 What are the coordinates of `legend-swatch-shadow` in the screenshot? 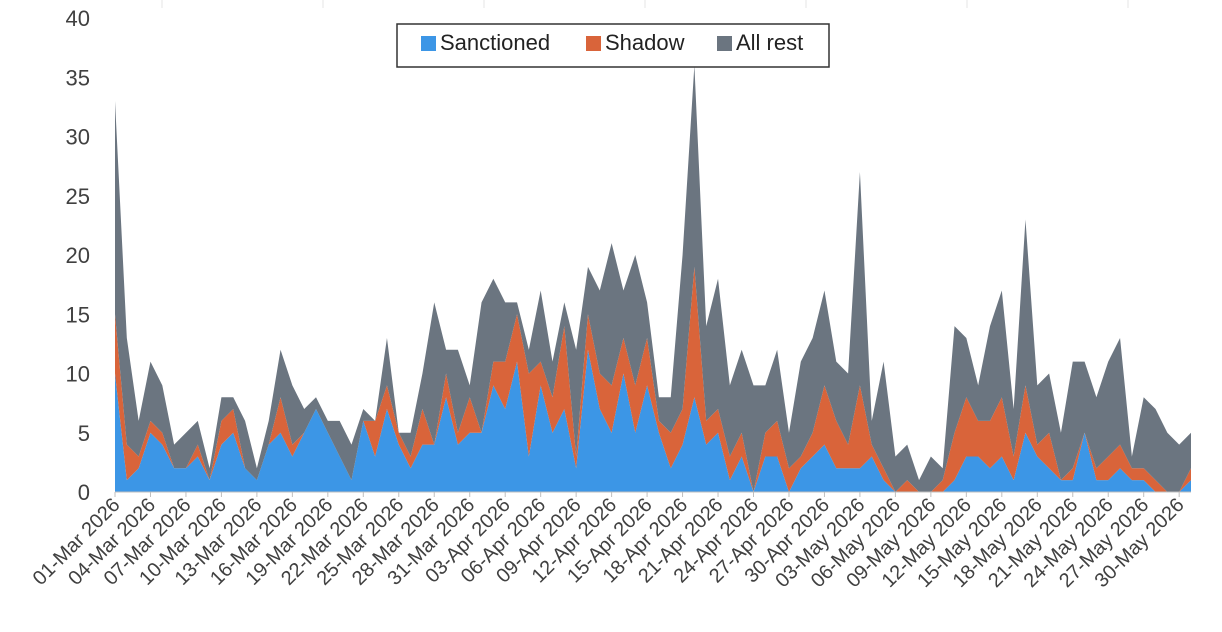 It's located at (593, 43).